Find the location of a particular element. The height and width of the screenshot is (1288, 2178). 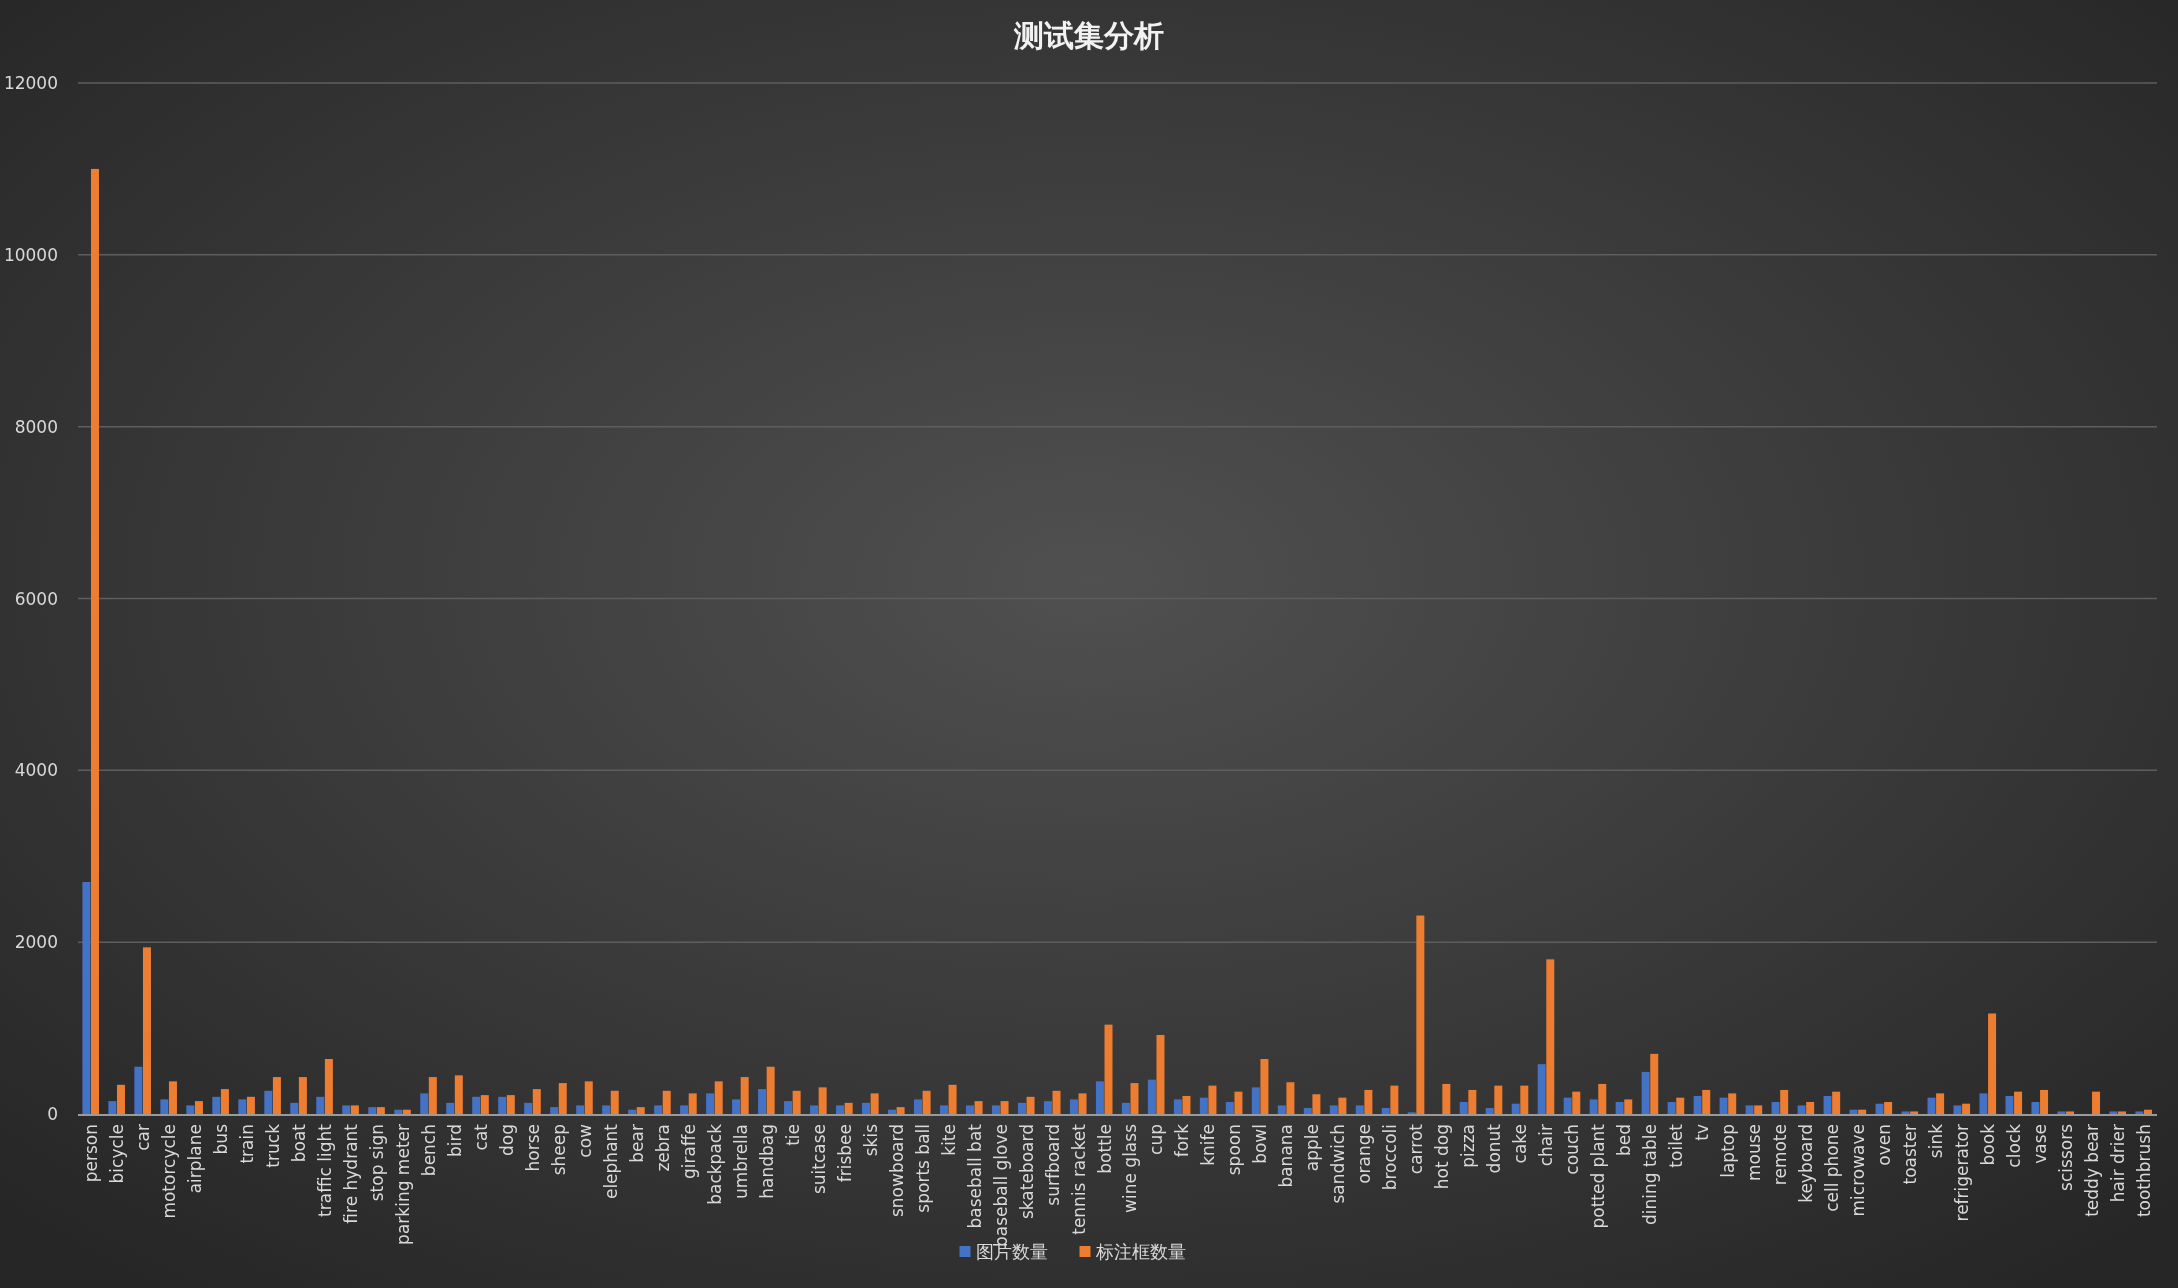

x-tick-label: bicycle is located at coordinates (116, 1154).